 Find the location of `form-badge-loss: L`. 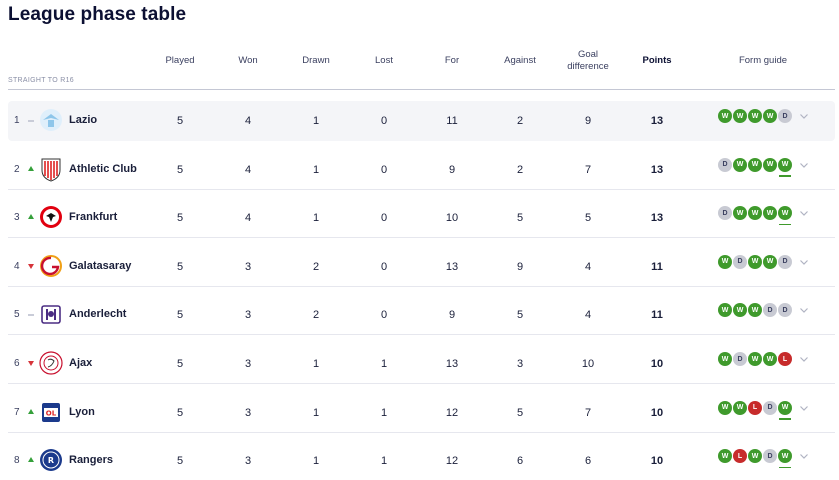

form-badge-loss: L is located at coordinates (740, 456).